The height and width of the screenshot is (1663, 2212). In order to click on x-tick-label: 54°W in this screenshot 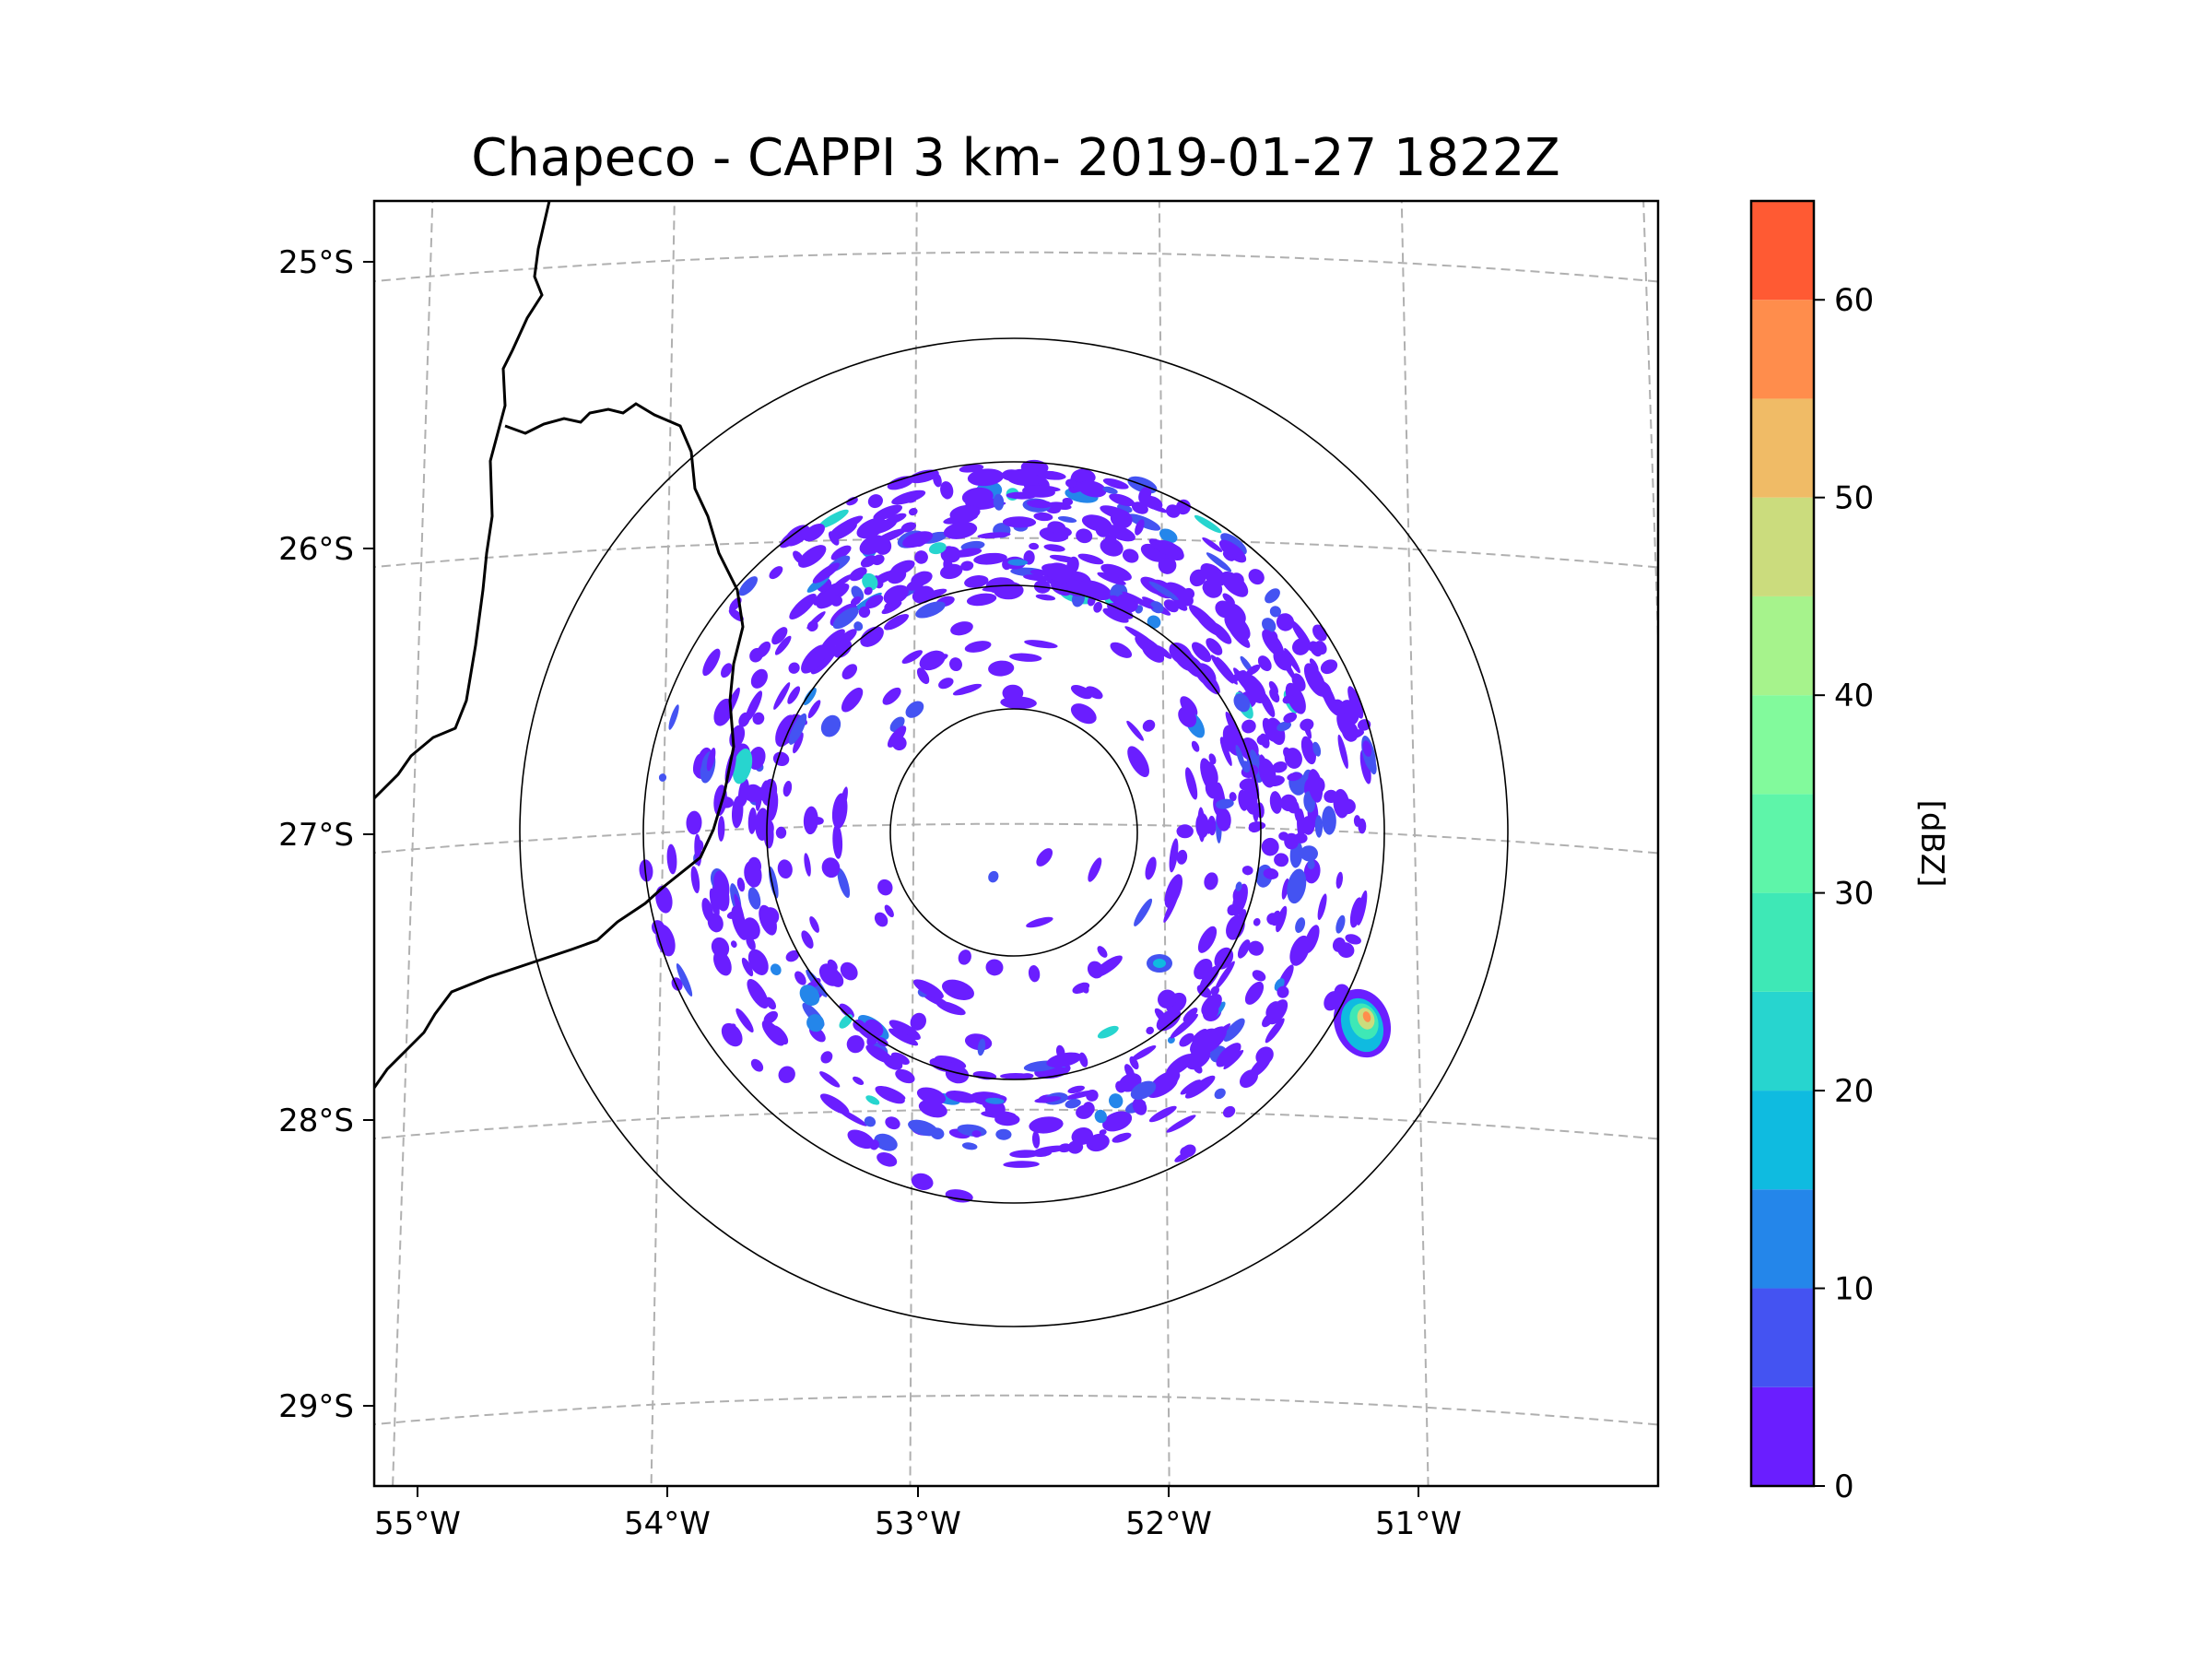, I will do `click(667, 1523)`.